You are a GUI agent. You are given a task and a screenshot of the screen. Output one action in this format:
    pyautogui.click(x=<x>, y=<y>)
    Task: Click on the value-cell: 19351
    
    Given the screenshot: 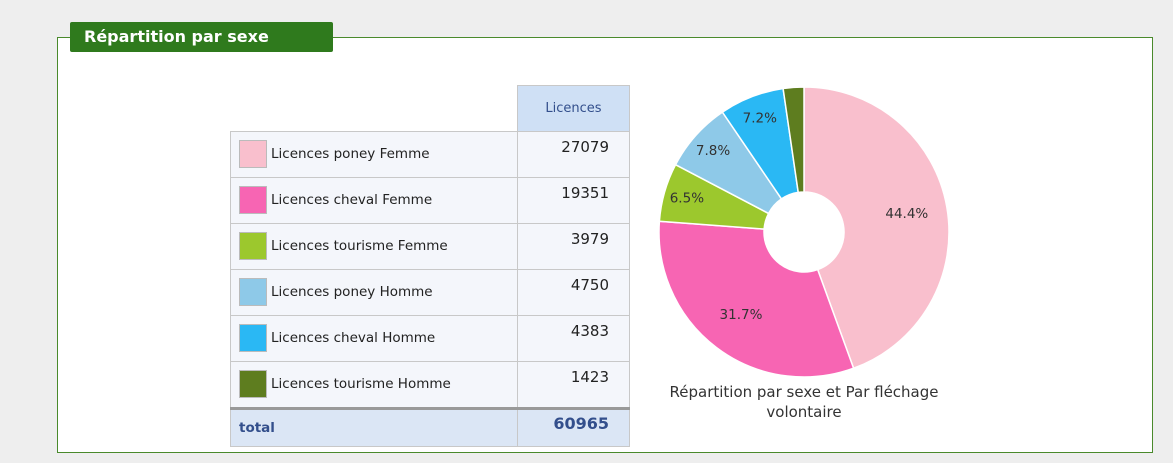 What is the action you would take?
    pyautogui.click(x=573, y=200)
    